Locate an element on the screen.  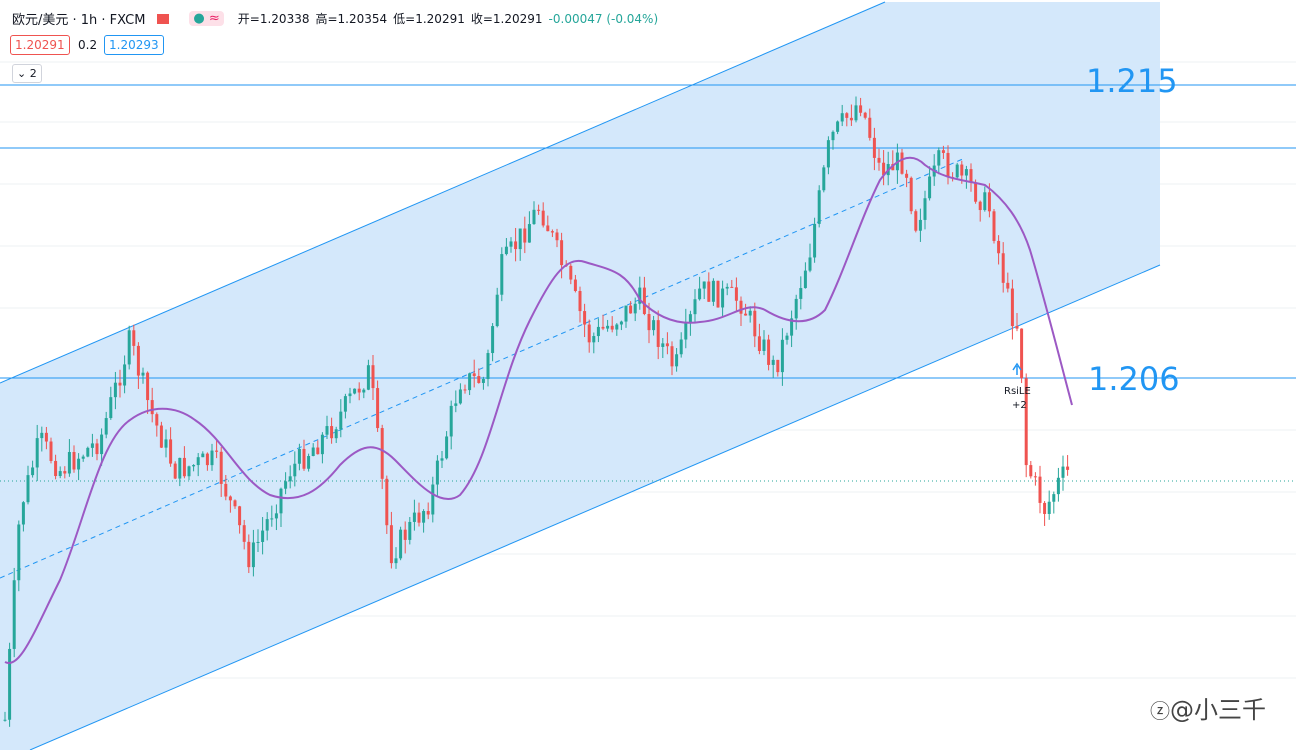
buy-button: 1.20293 is located at coordinates (134, 45).